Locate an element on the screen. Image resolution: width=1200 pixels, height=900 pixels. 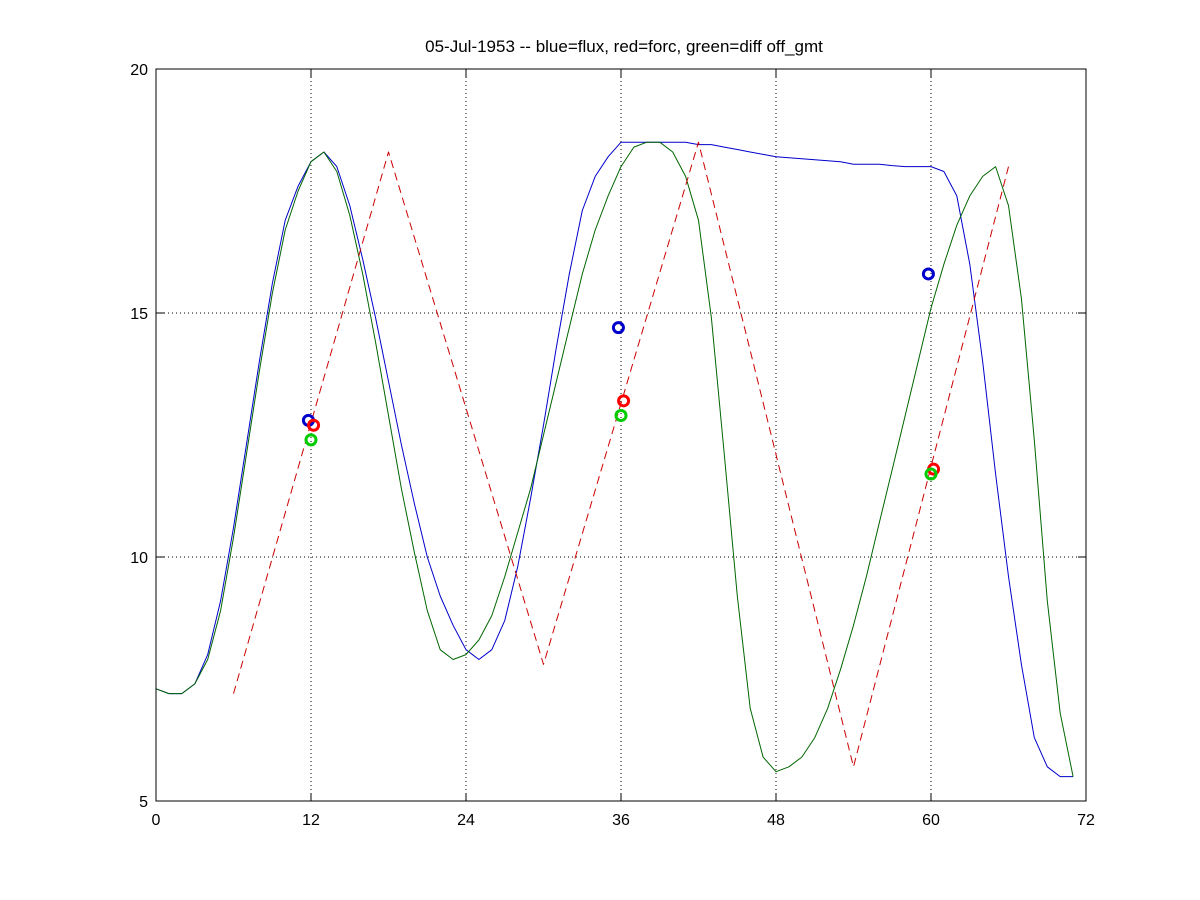
x-tick-label: 0 is located at coordinates (156, 820).